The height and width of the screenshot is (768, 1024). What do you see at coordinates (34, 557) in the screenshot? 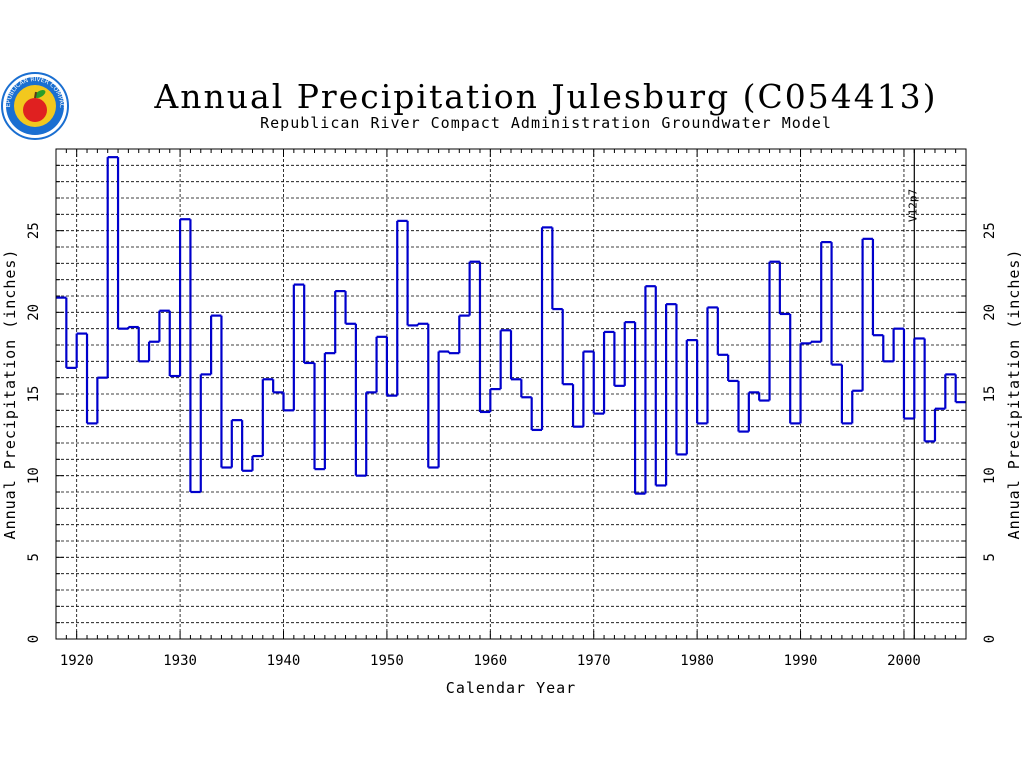
I see `y-tick-label: 5` at bounding box center [34, 557].